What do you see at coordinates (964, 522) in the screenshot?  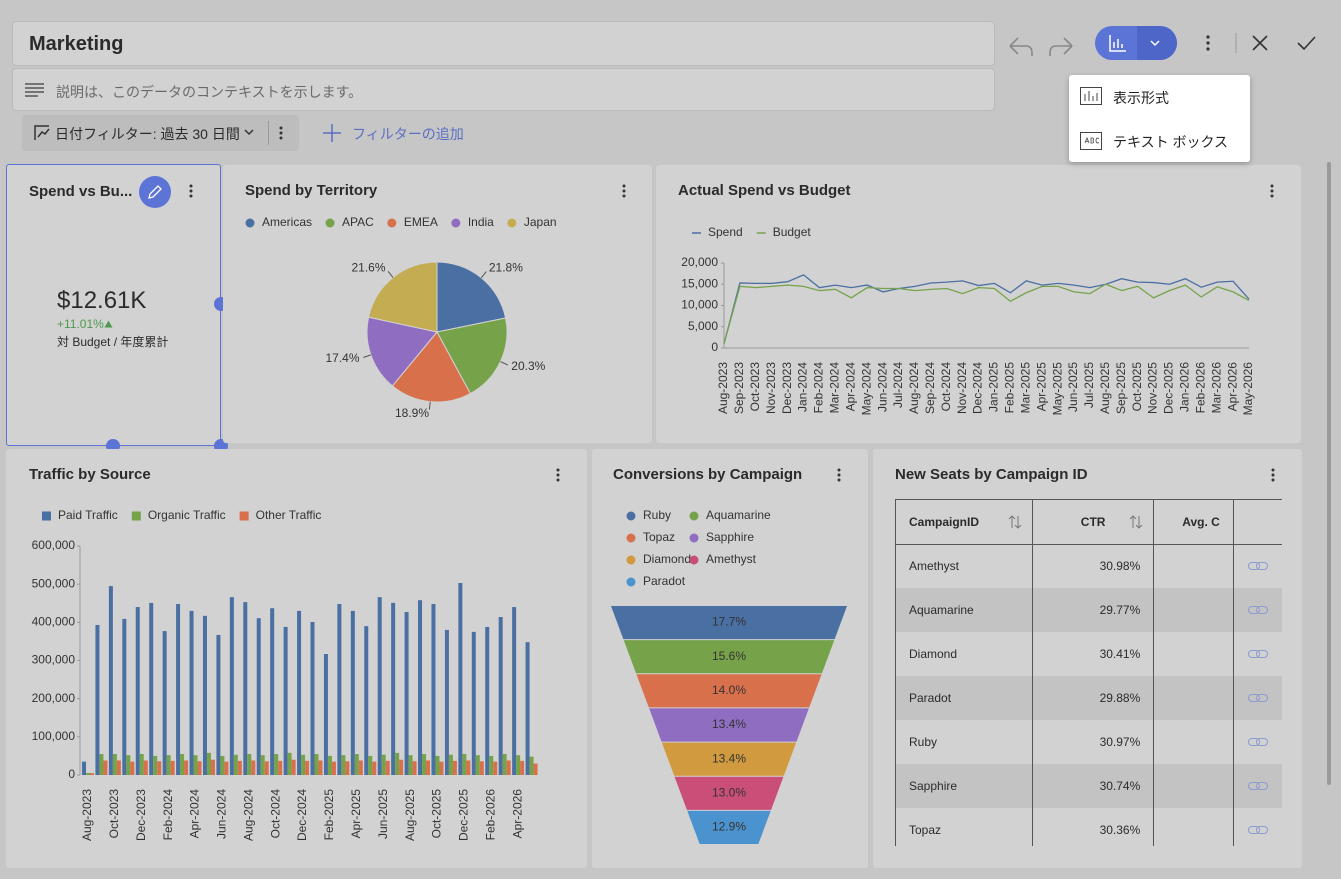 I see `column-header: CampaignID` at bounding box center [964, 522].